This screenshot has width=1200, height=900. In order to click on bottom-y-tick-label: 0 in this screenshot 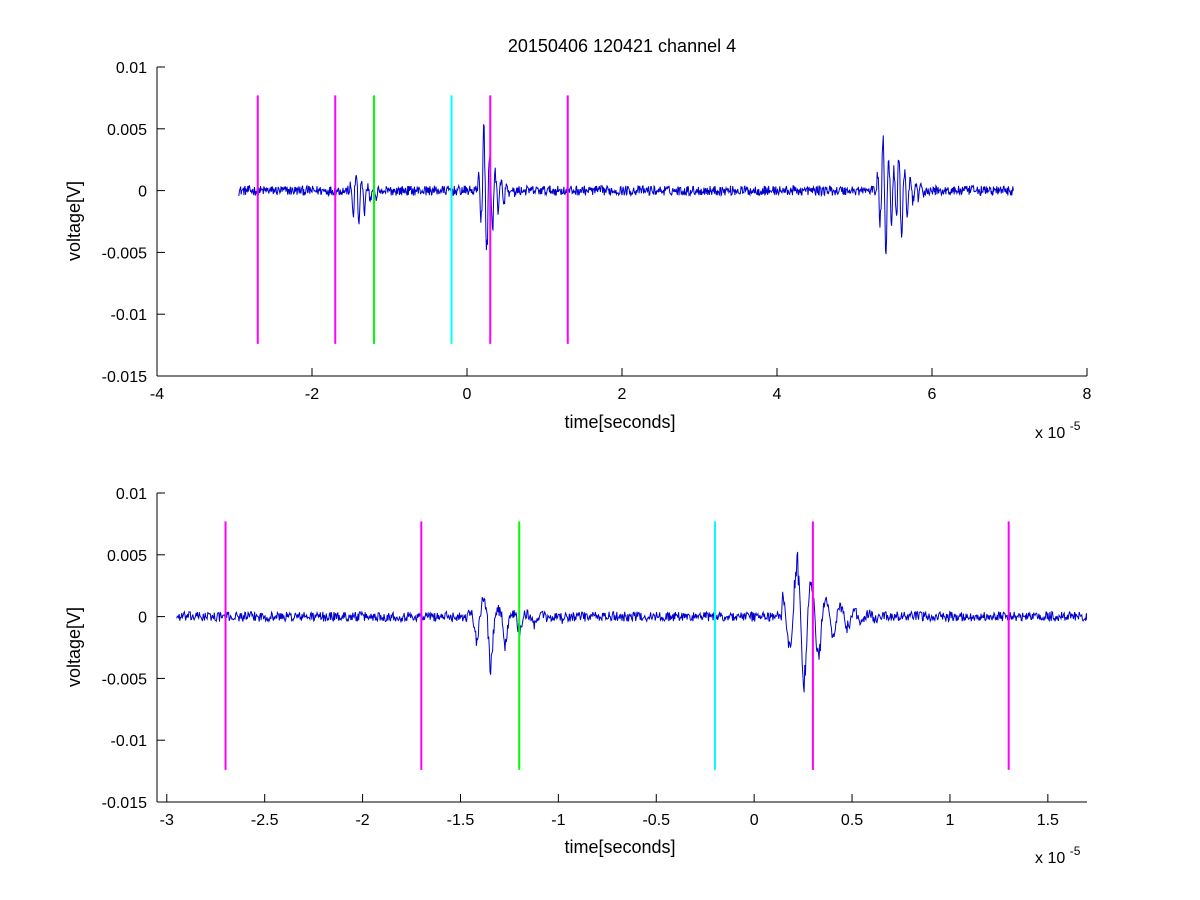, I will do `click(142, 618)`.